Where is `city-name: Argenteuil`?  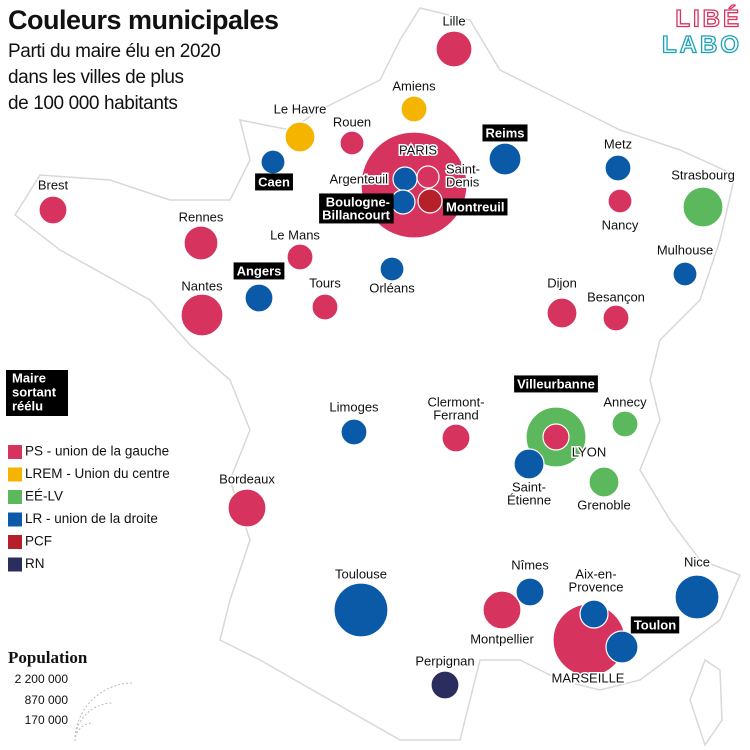
city-name: Argenteuil is located at coordinates (358, 178).